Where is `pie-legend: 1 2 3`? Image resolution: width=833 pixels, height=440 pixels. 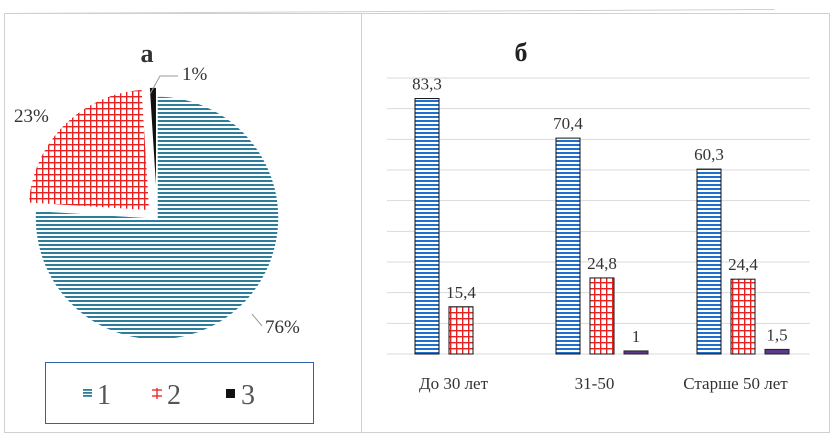
pie-legend: 1 2 3 is located at coordinates (169, 395).